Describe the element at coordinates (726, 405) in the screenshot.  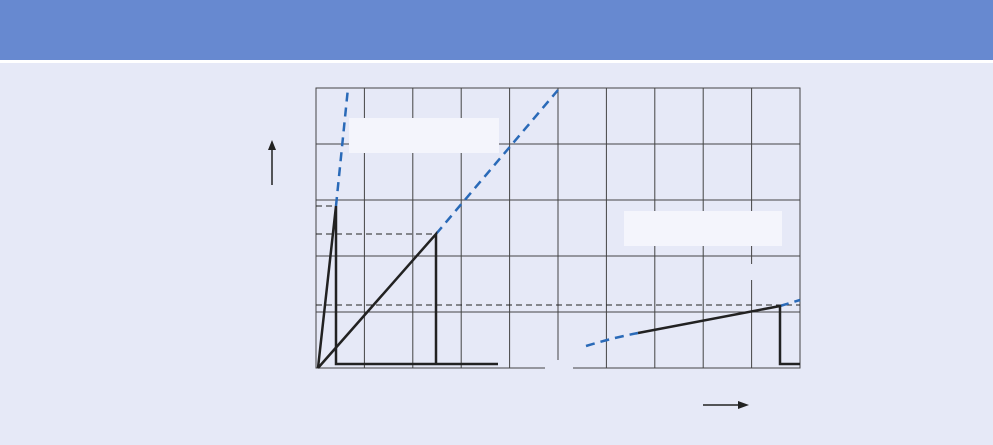
I see `x-arrow` at that location.